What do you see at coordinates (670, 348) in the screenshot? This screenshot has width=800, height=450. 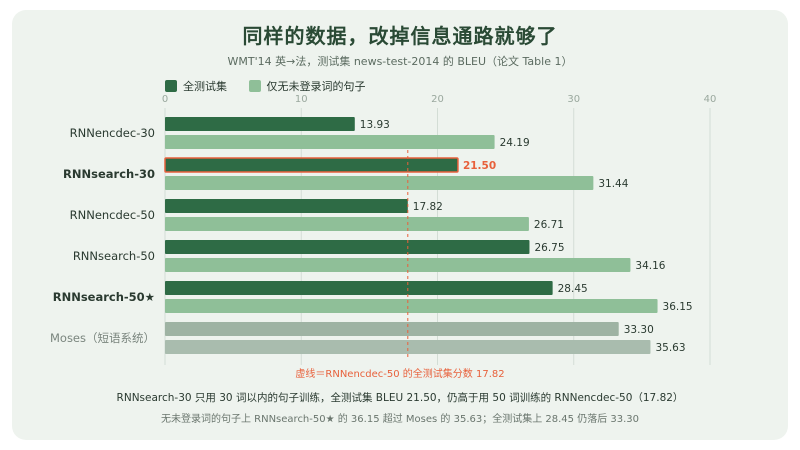 I see `data-label: 35.63` at bounding box center [670, 348].